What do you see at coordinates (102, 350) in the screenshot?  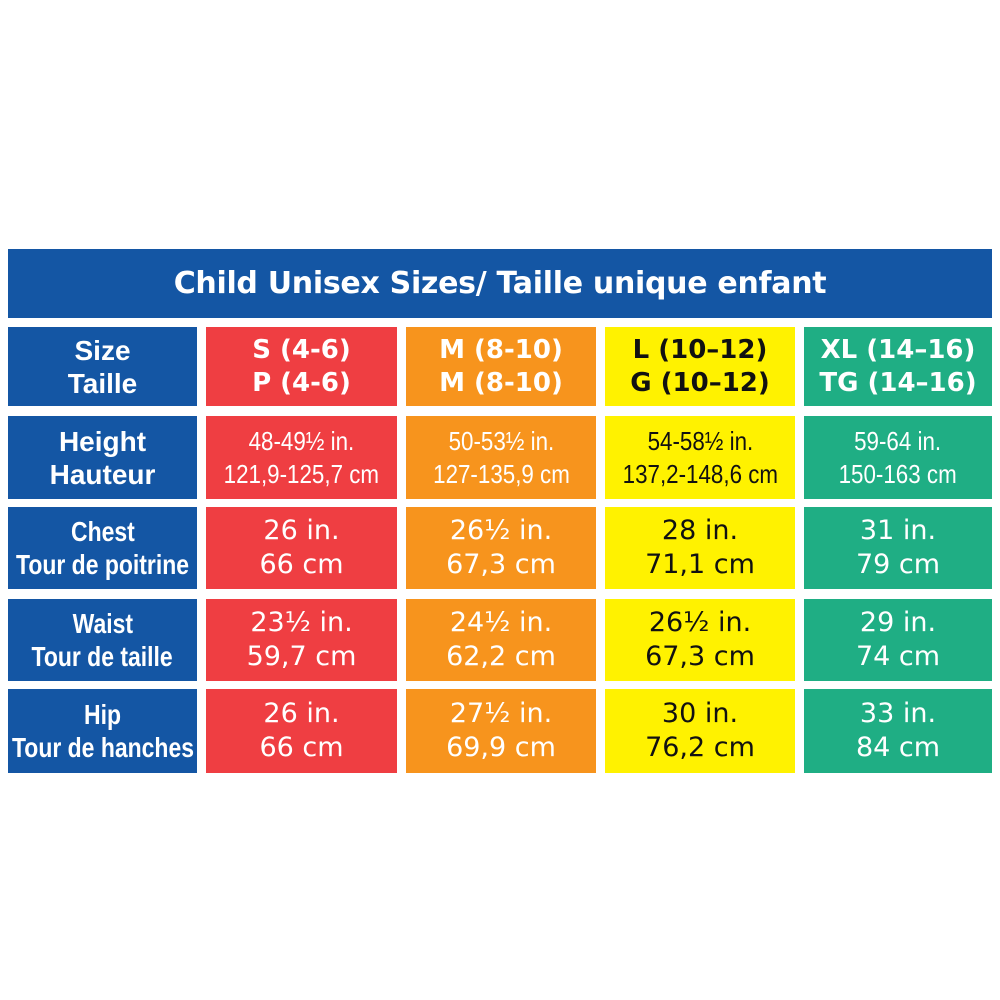 I see `row-label-en: Size` at bounding box center [102, 350].